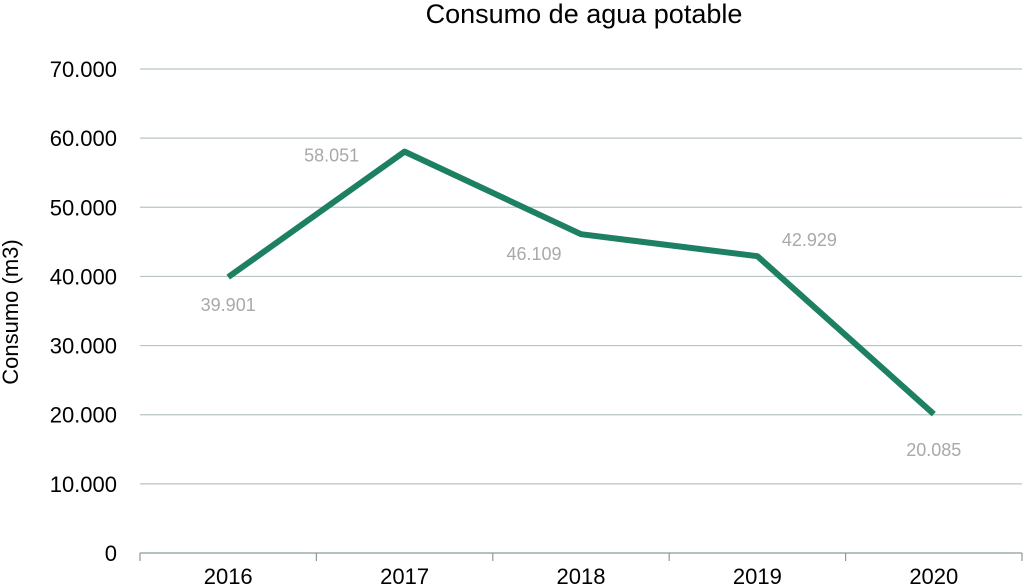 The image size is (1024, 585). I want to click on x-tick-label: 2017, so click(404, 574).